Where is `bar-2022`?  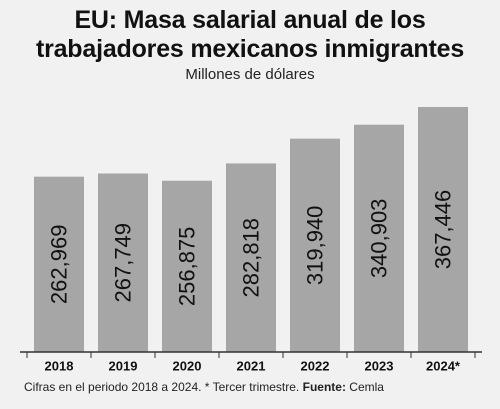 bar-2022 is located at coordinates (315, 245).